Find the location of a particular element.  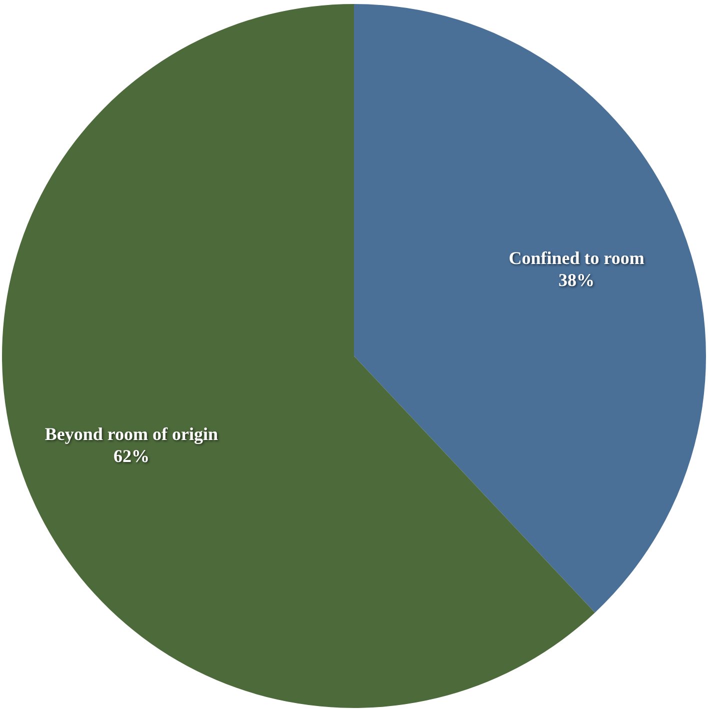

slice-label: Confined to room is located at coordinates (576, 258).